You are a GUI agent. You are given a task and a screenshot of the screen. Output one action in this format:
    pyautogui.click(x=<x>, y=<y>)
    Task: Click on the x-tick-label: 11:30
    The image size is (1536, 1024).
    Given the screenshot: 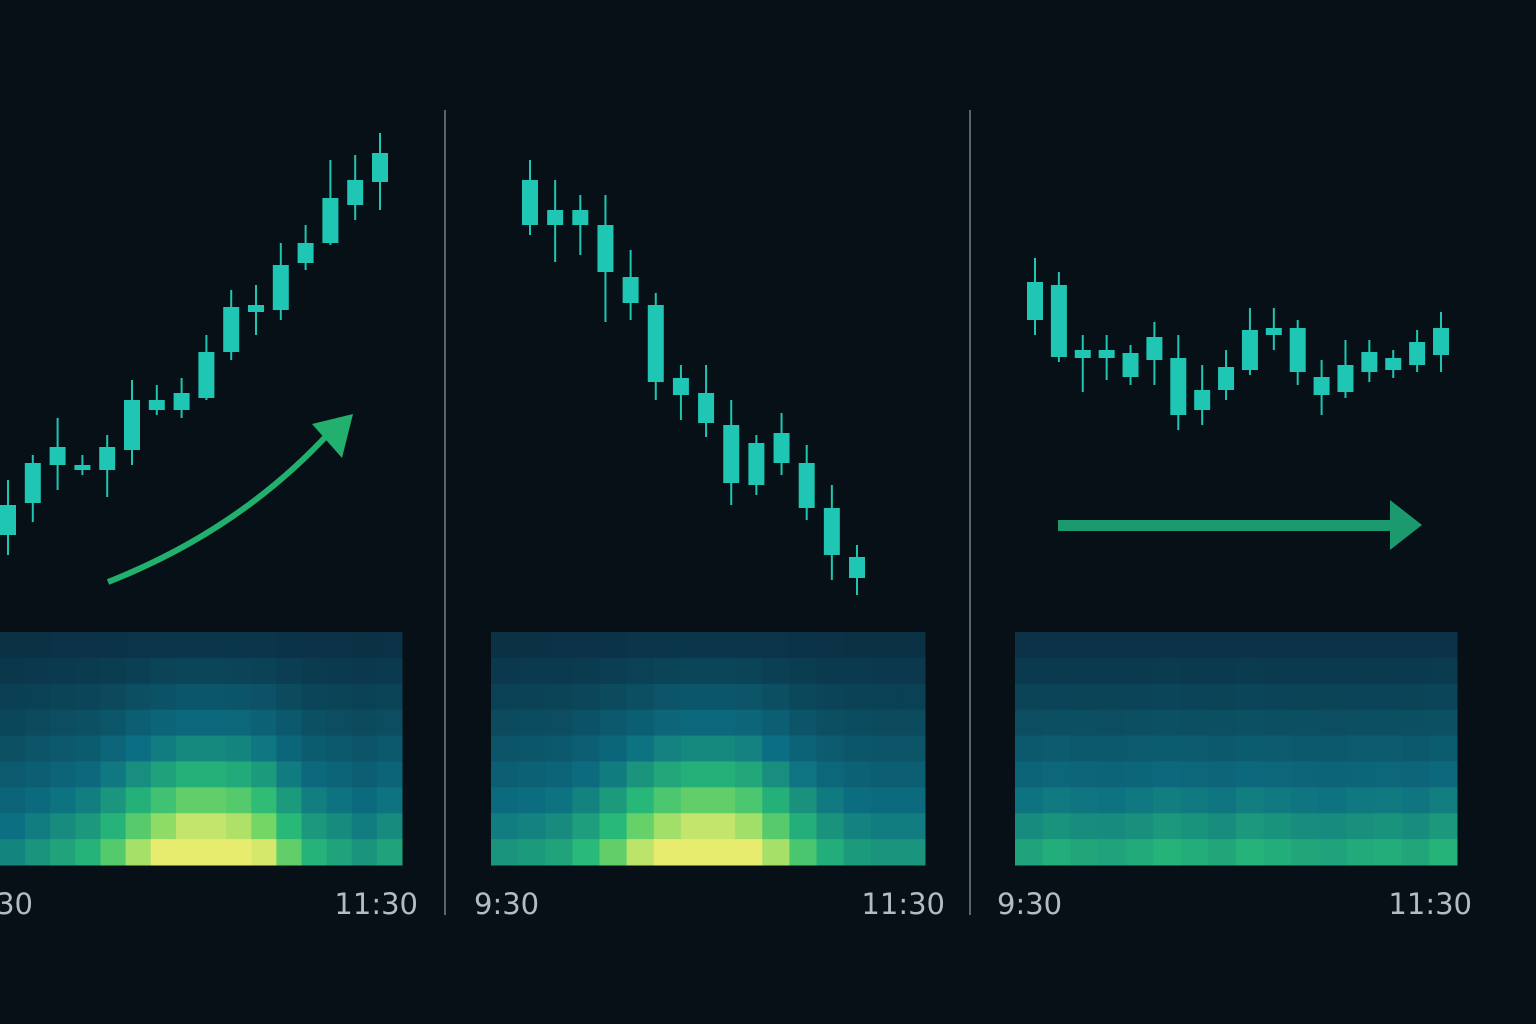 What is the action you would take?
    pyautogui.click(x=903, y=904)
    